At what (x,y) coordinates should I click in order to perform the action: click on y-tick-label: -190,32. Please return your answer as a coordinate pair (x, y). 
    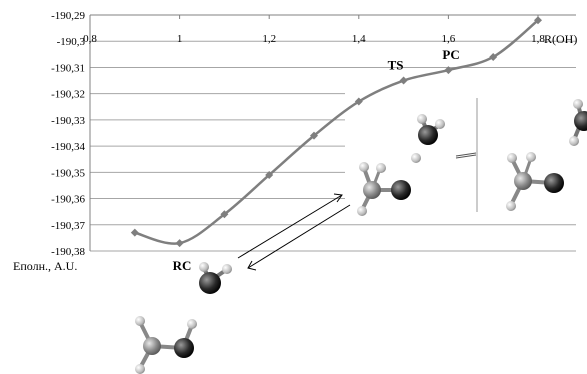
    Looking at the image, I should click on (68, 95).